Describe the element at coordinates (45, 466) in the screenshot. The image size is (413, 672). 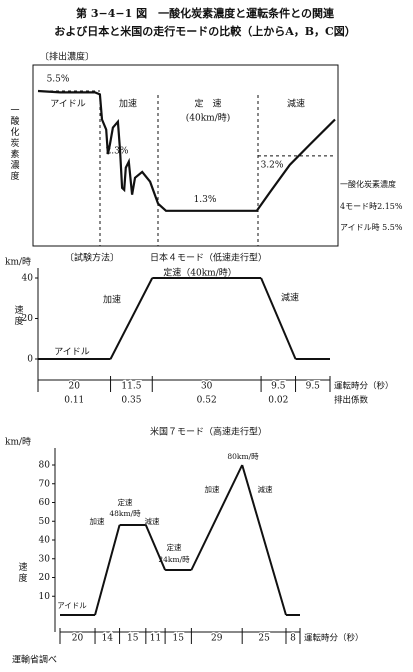
I see `y-tick-label: 80` at that location.